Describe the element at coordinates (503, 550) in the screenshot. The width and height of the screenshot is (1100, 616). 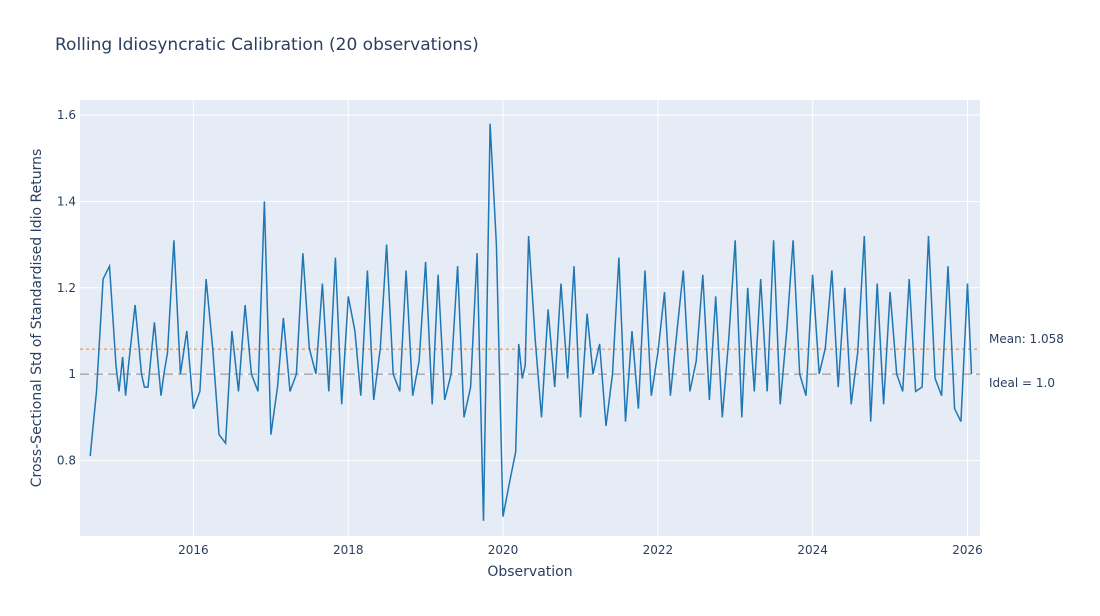
I see `x-tick-label: 2020` at that location.